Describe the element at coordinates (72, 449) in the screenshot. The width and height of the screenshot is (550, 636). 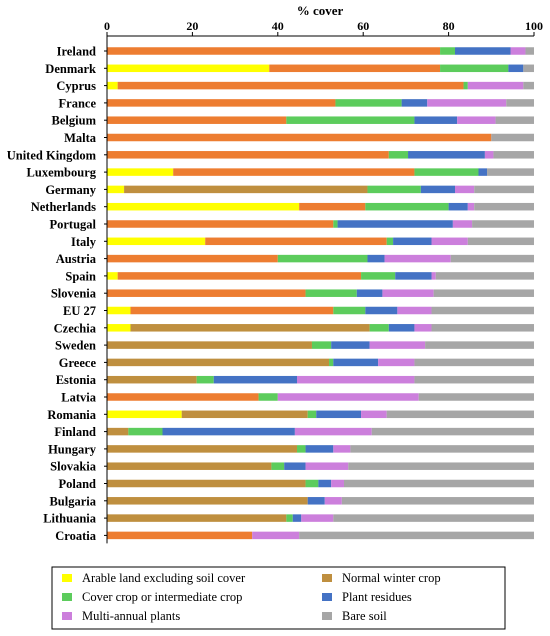
I see `category-label: Hungary` at that location.